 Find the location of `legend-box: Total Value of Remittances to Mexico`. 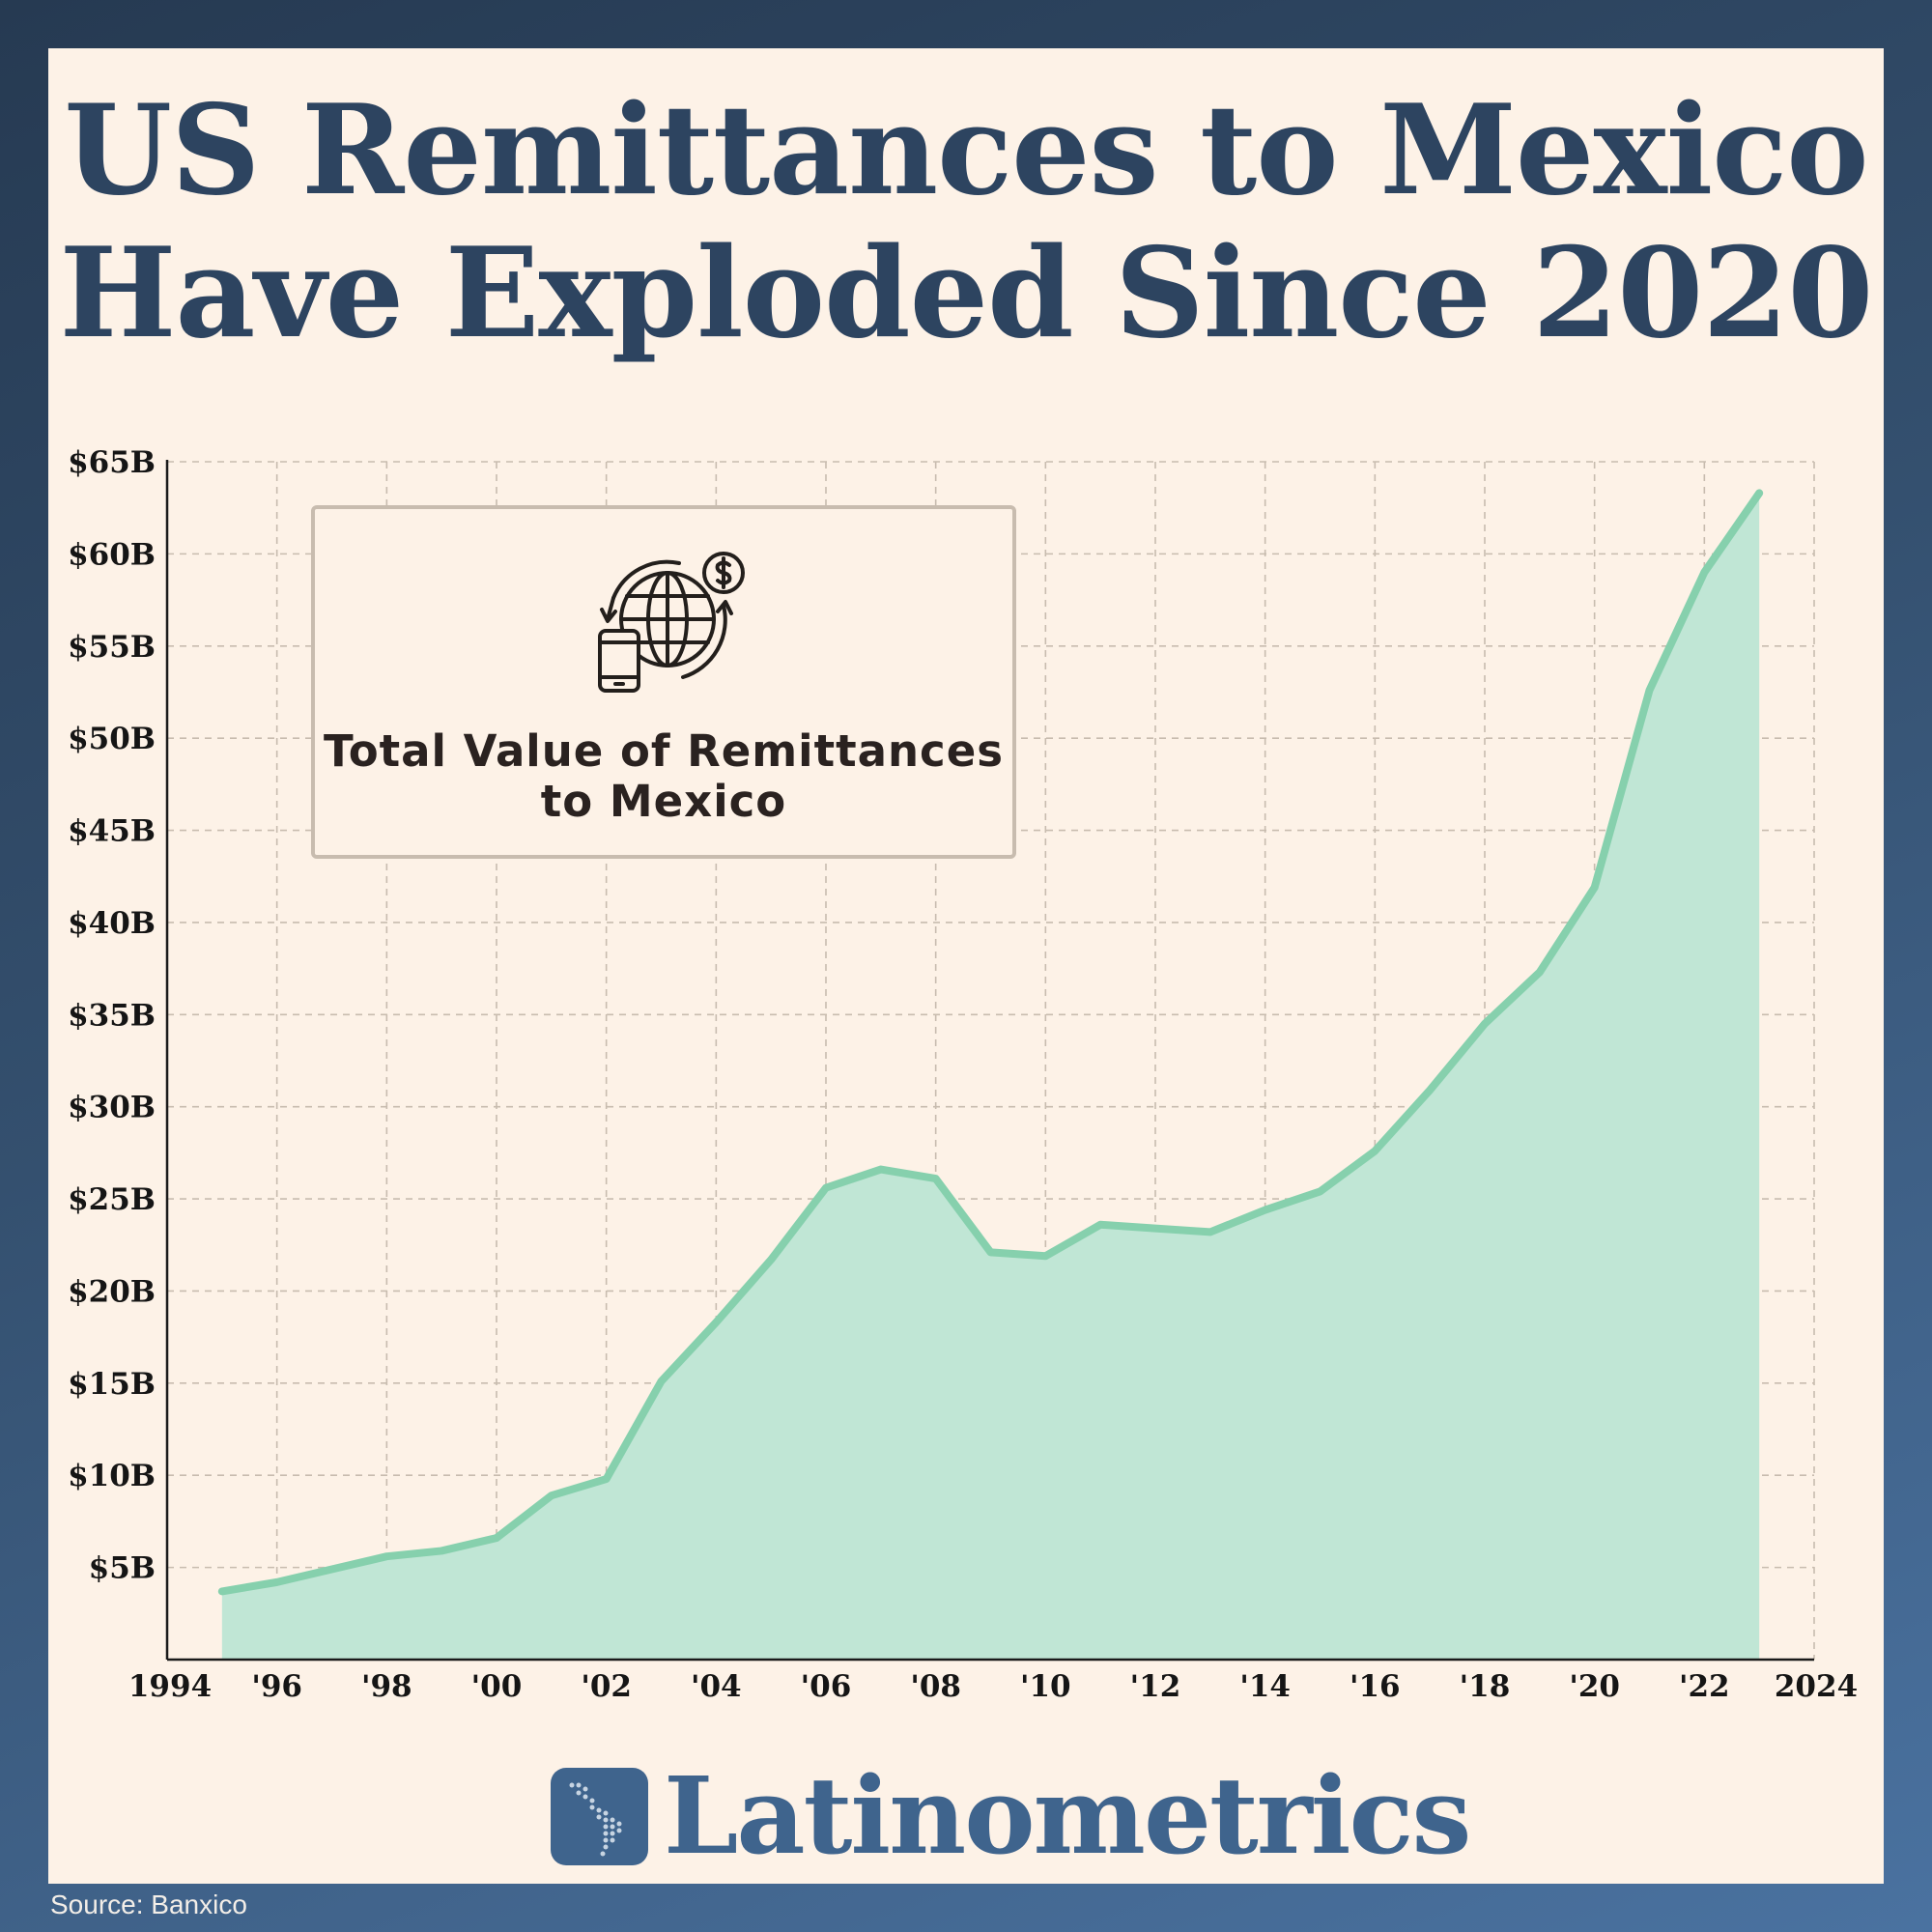

legend-box: Total Value of Remittances to Mexico is located at coordinates (663, 682).